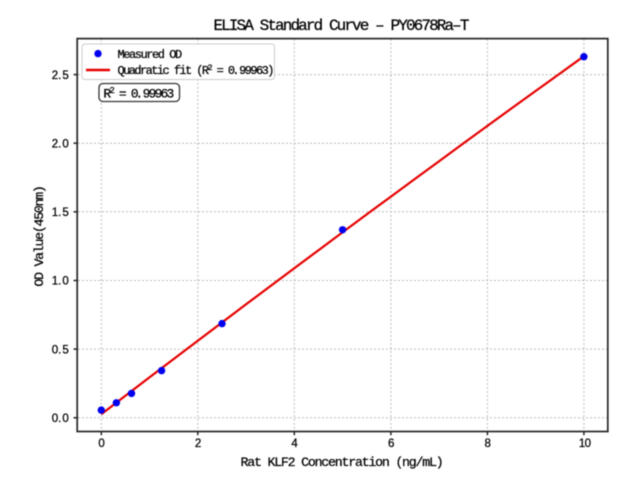 The image size is (640, 480). What do you see at coordinates (60, 213) in the screenshot?
I see `svg-text: 1.5` at bounding box center [60, 213].